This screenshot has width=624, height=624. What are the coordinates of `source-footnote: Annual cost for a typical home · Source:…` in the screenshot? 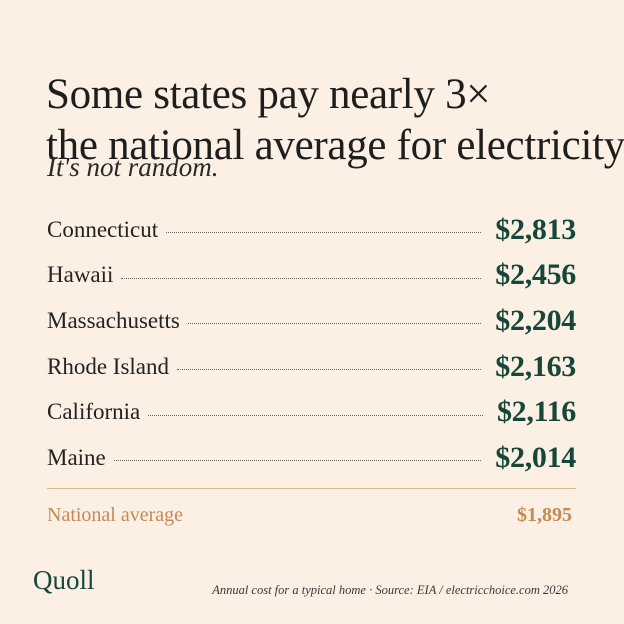 It's located at (390, 590).